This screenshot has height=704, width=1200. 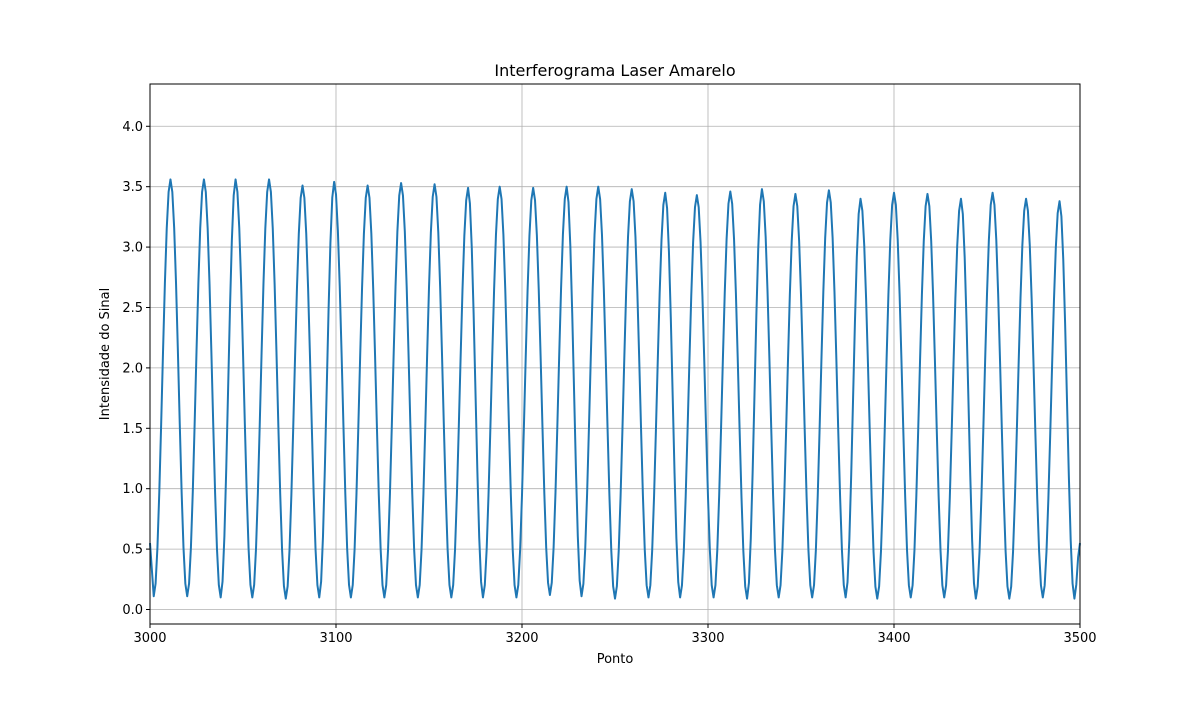 I want to click on y-axis: 0.0 0.5 1.0 1.5 2.0 2.5 3.0 3.5 4.0, so click(x=136, y=369).